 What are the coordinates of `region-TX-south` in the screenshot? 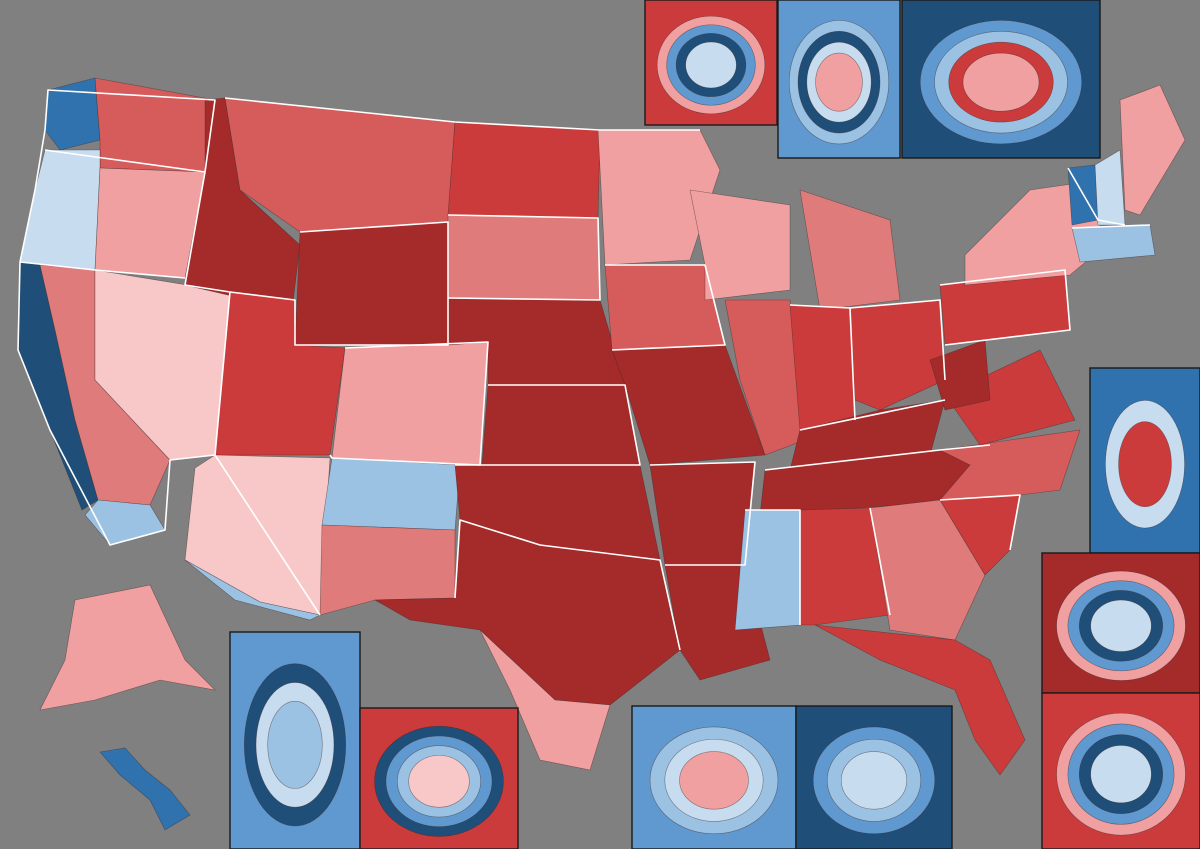 It's located at (545, 700).